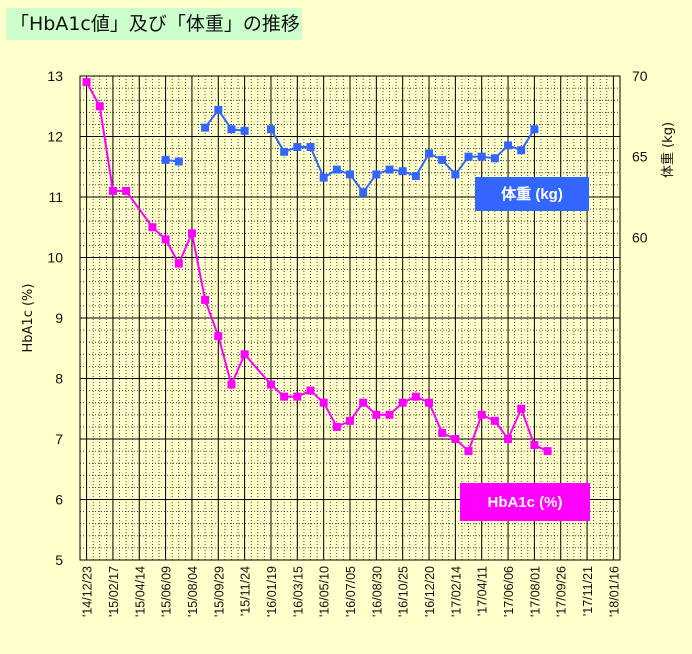  I want to click on x-axis-tick-label: '16/10/25, so click(404, 591).